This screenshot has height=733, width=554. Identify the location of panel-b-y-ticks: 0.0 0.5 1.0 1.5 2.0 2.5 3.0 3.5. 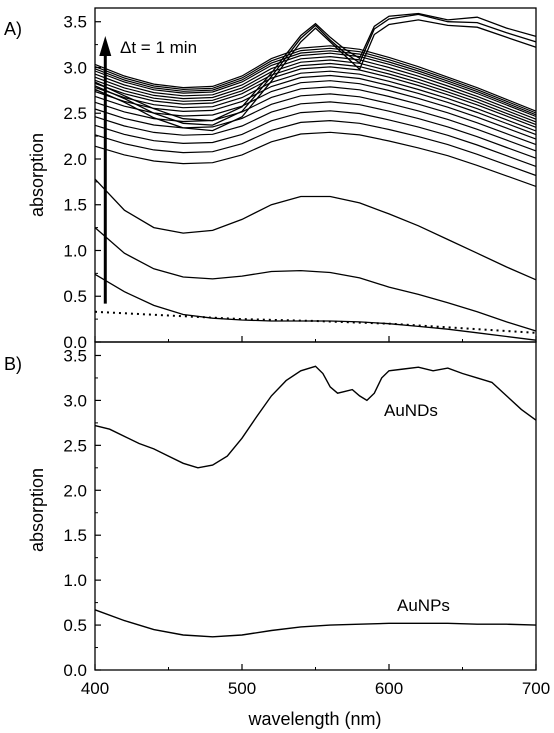
(82, 513).